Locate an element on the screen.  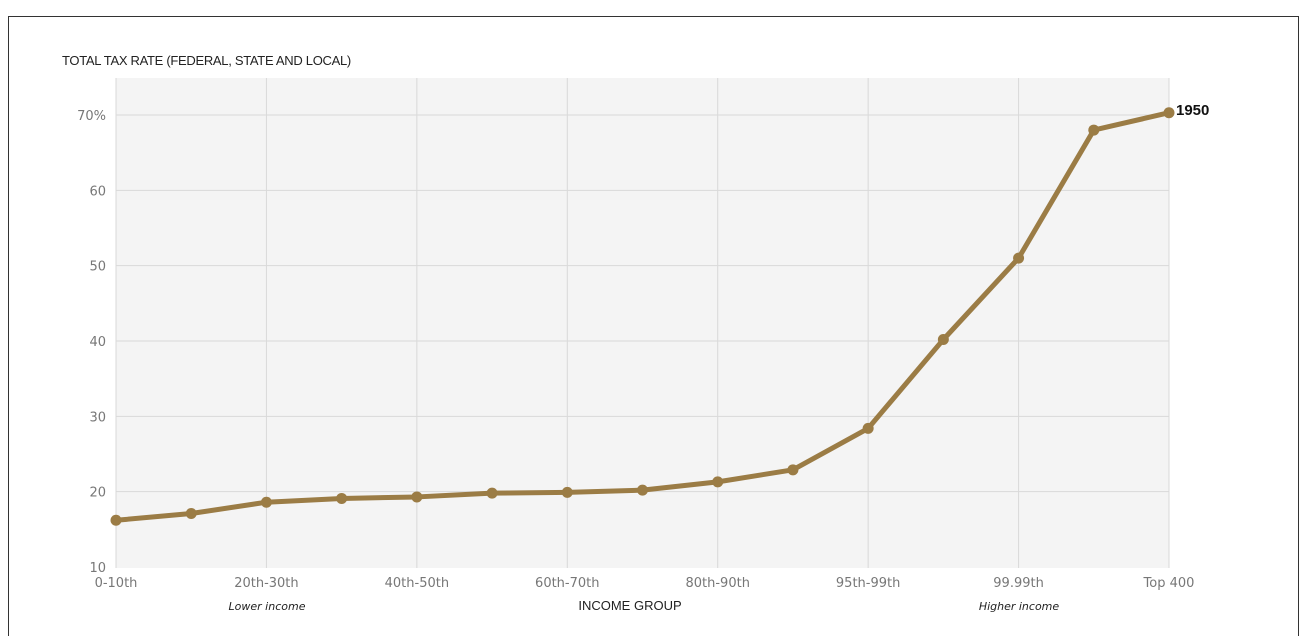
y-tick-label: 10 is located at coordinates (97, 568).